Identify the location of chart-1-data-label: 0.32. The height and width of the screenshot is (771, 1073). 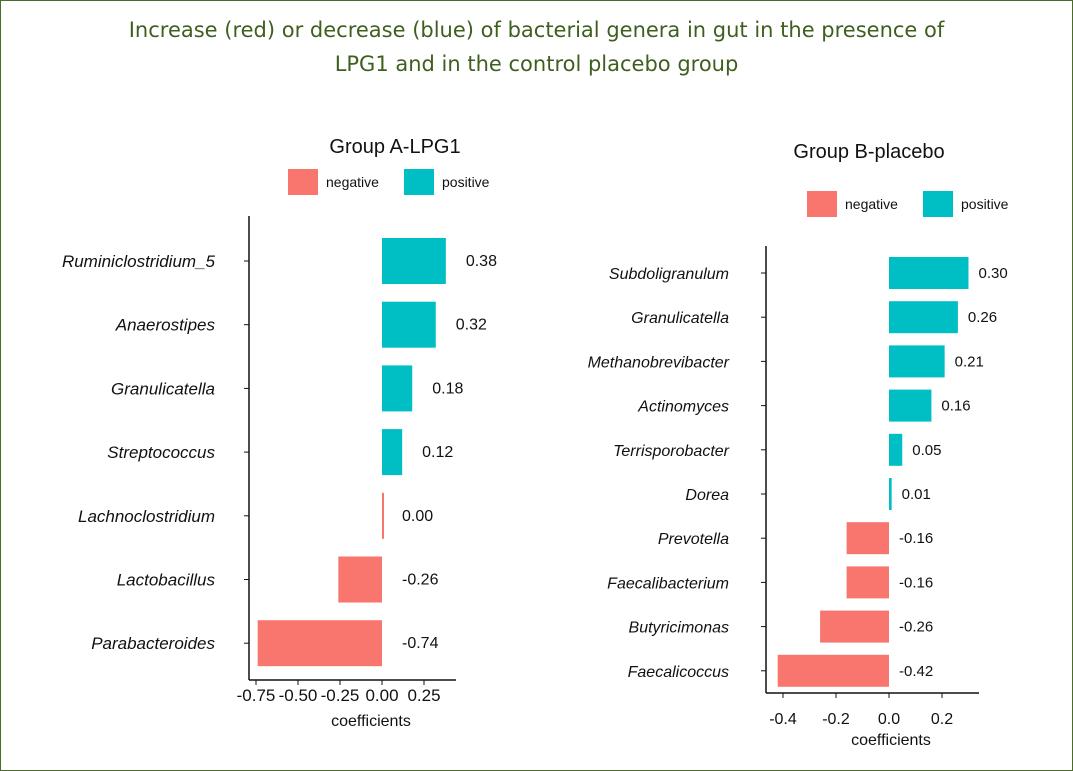
(471, 325).